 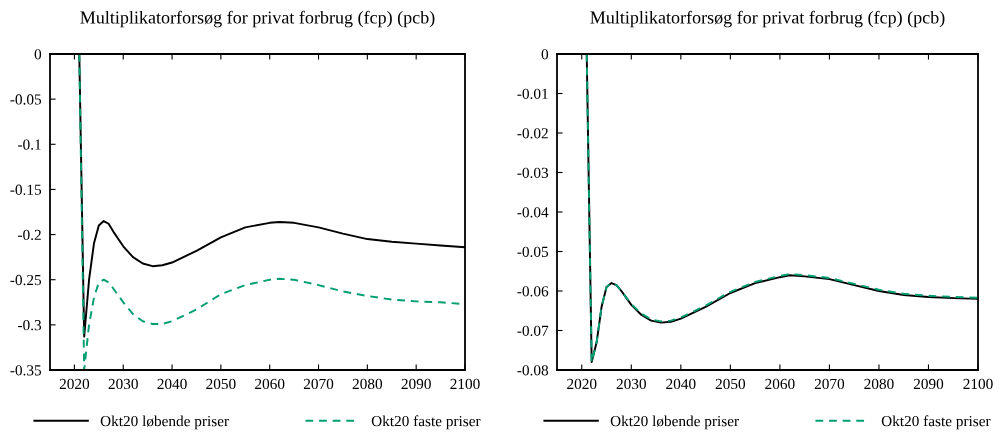 I want to click on y-tick-label: -0.15, so click(x=26, y=189).